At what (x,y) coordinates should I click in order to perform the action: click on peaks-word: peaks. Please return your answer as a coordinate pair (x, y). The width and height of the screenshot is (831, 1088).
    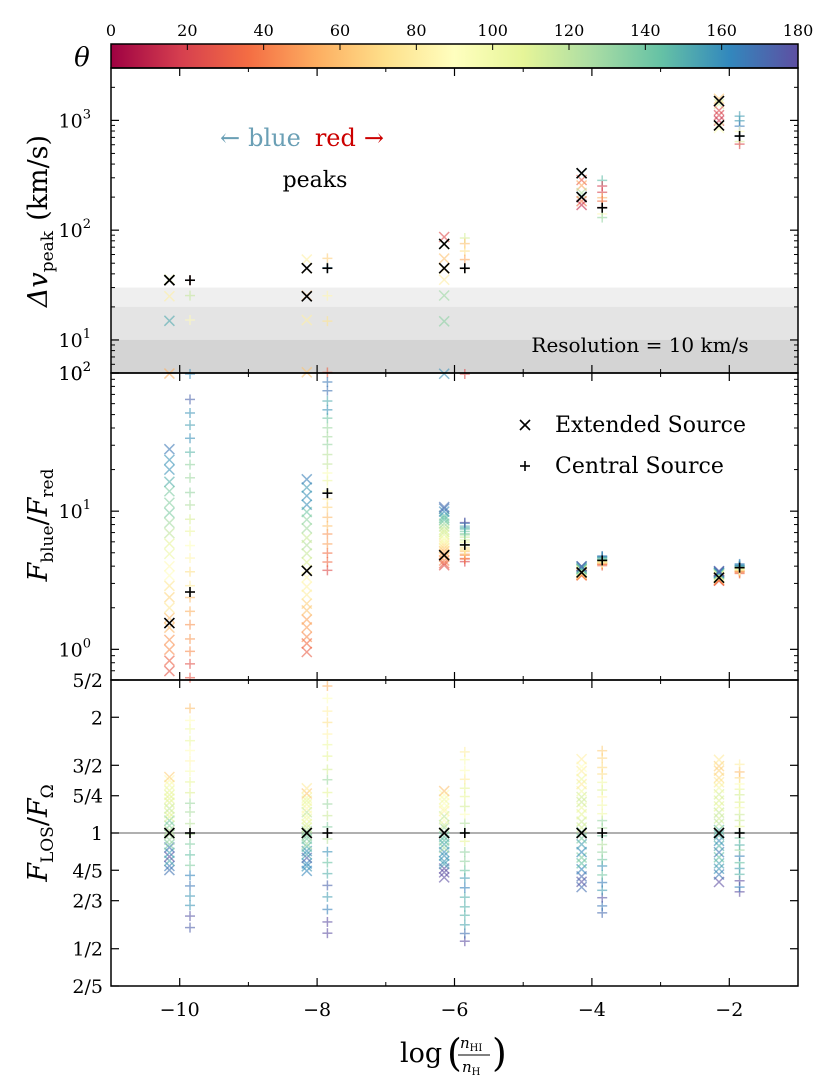
    Looking at the image, I should click on (315, 180).